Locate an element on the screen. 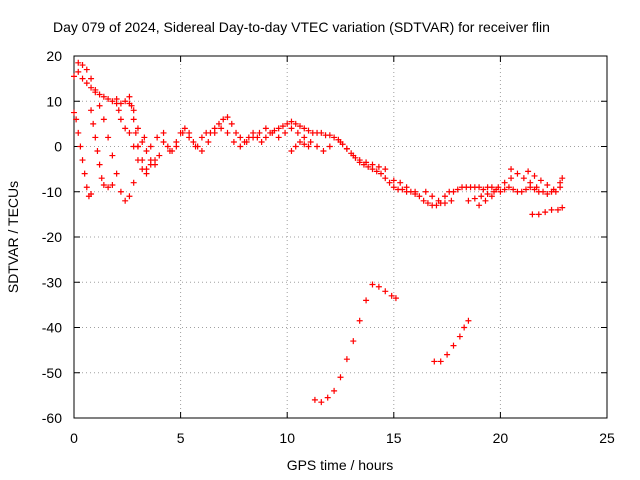  y-tick-label: 0 is located at coordinates (58, 147).